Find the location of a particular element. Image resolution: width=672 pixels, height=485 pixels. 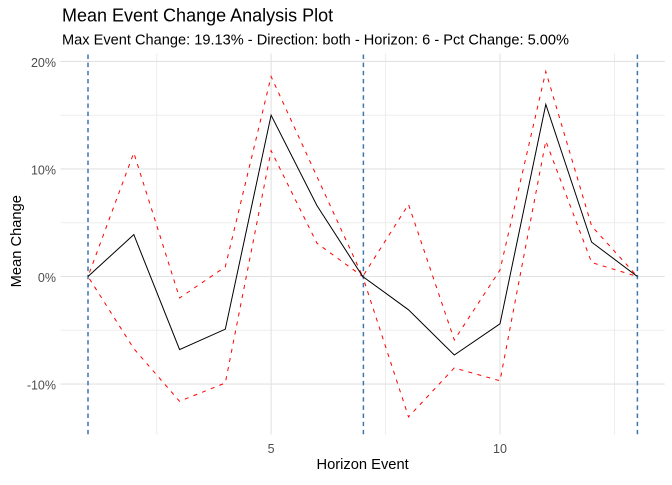

svg-text: 10 is located at coordinates (500, 449).